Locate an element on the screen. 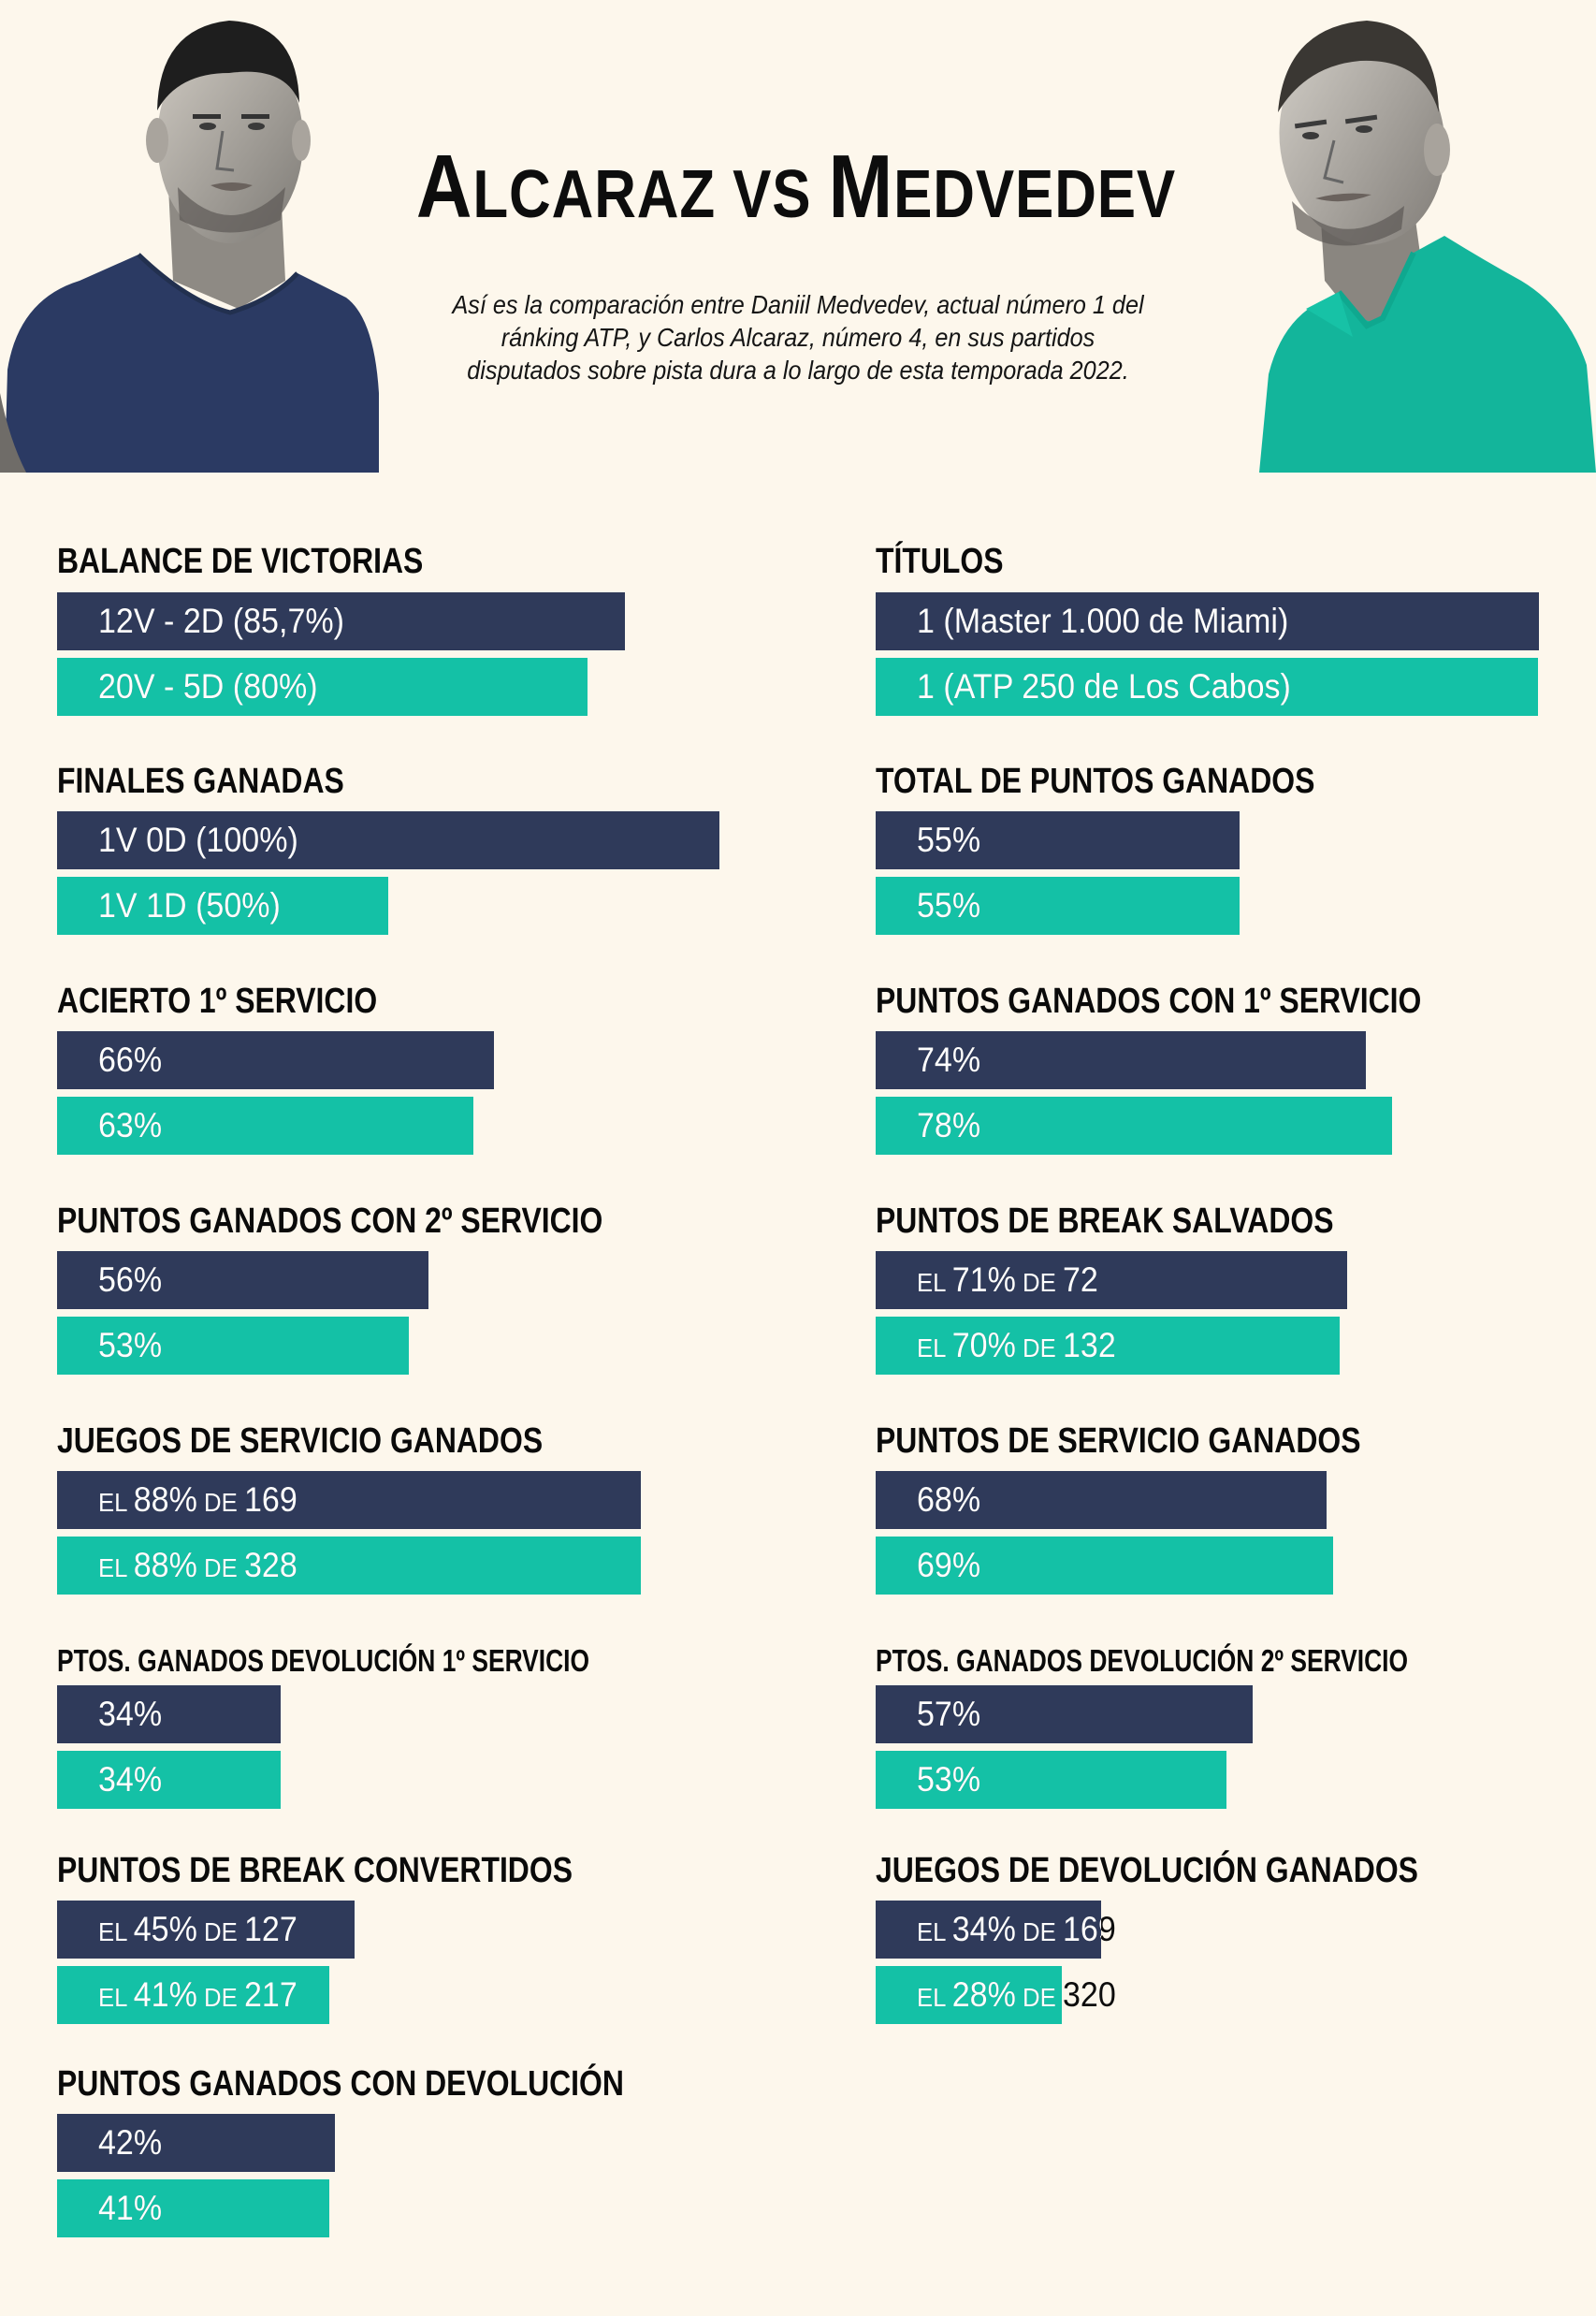  bar-value-outside: 53% is located at coordinates (130, 1346).